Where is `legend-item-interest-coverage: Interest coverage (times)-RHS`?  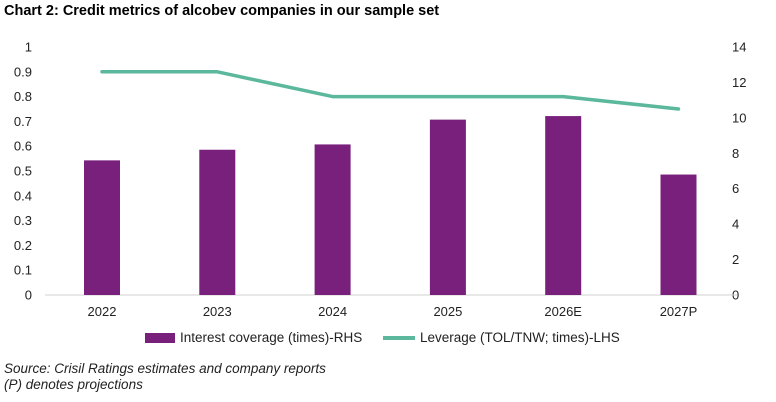 legend-item-interest-coverage: Interest coverage (times)-RHS is located at coordinates (253, 337).